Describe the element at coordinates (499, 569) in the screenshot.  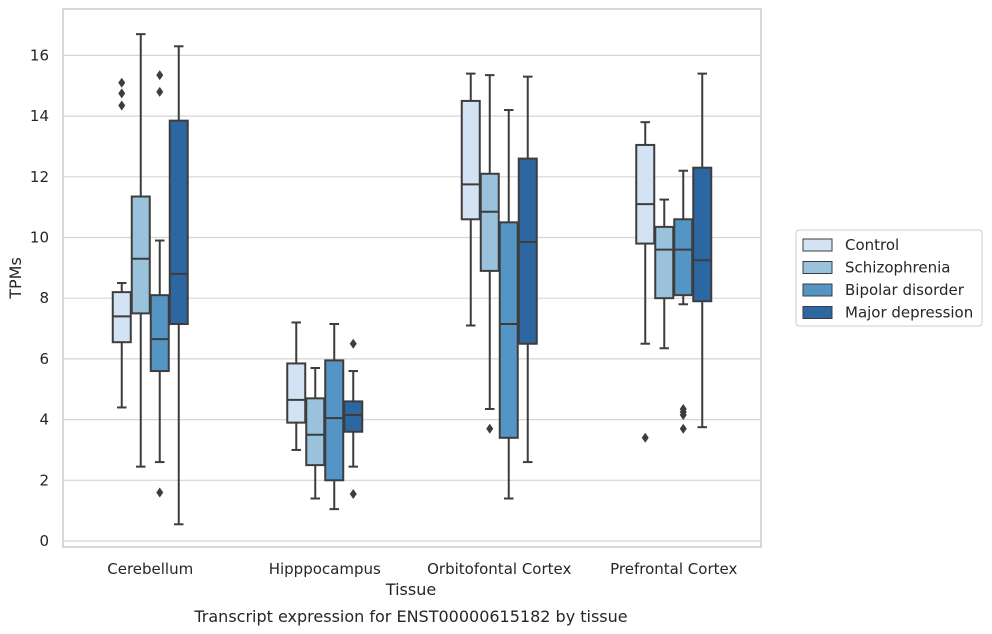
I see `x-tick-label: Orbitofontal Cortex` at that location.